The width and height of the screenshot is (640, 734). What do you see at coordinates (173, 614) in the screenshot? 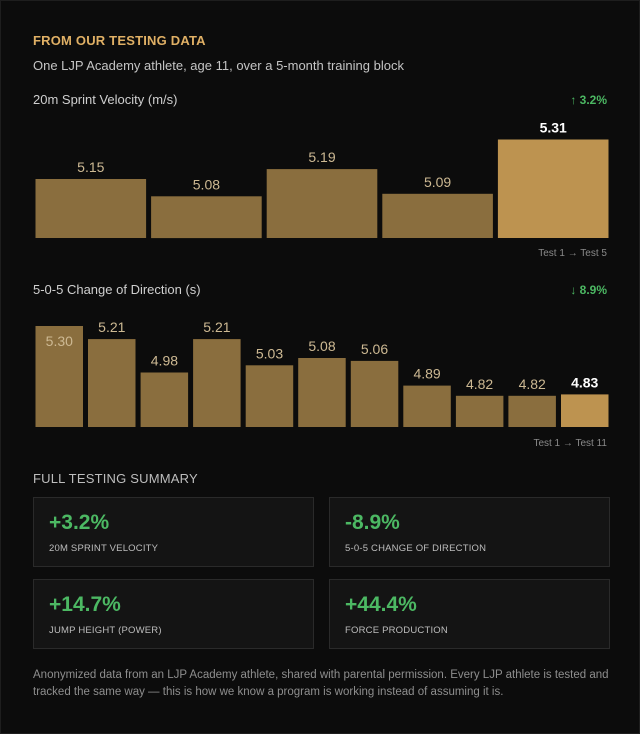
I see `stat-card-jump: +14.7% JUMP HEIGHT (POWER)` at bounding box center [173, 614].